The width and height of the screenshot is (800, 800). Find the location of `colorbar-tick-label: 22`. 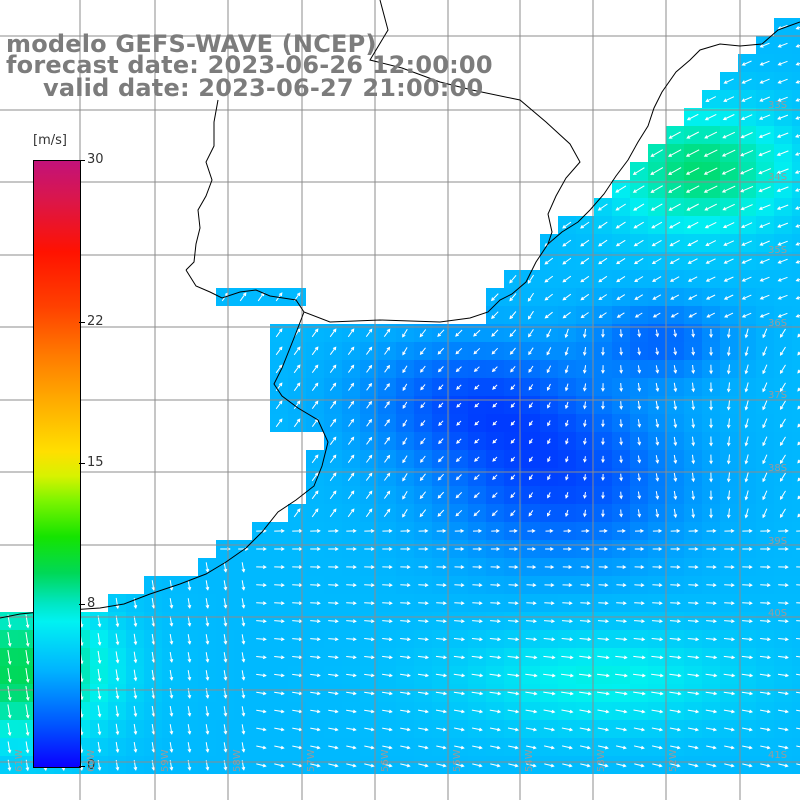

colorbar-tick-label: 22 is located at coordinates (95, 321).